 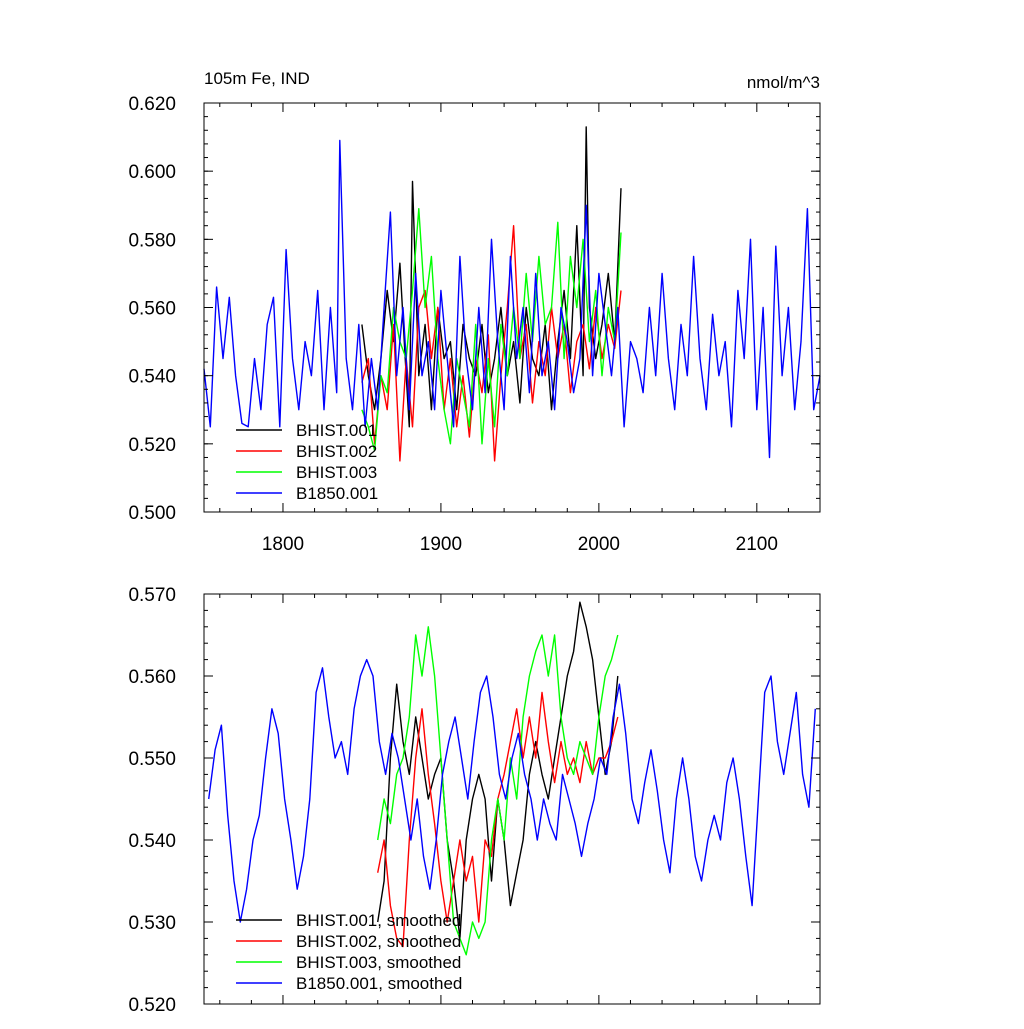 What do you see at coordinates (757, 544) in the screenshot?
I see `top-x-tick-label: 2100` at bounding box center [757, 544].